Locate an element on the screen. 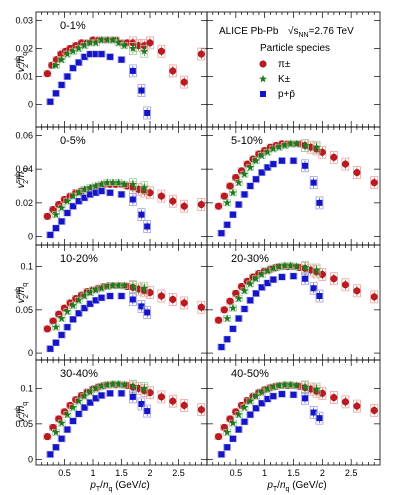 Image resolution: width=407 pixels, height=495 pixels. legend-label-star: K± is located at coordinates (284, 79).